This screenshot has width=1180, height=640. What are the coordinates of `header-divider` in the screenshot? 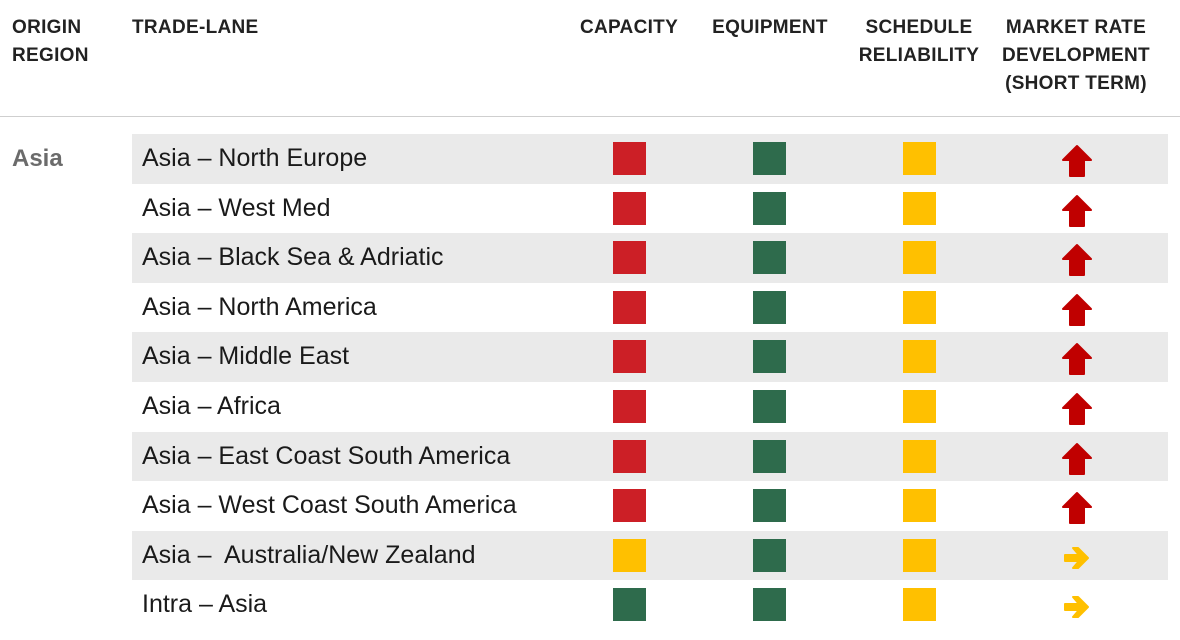 It's located at (590, 116).